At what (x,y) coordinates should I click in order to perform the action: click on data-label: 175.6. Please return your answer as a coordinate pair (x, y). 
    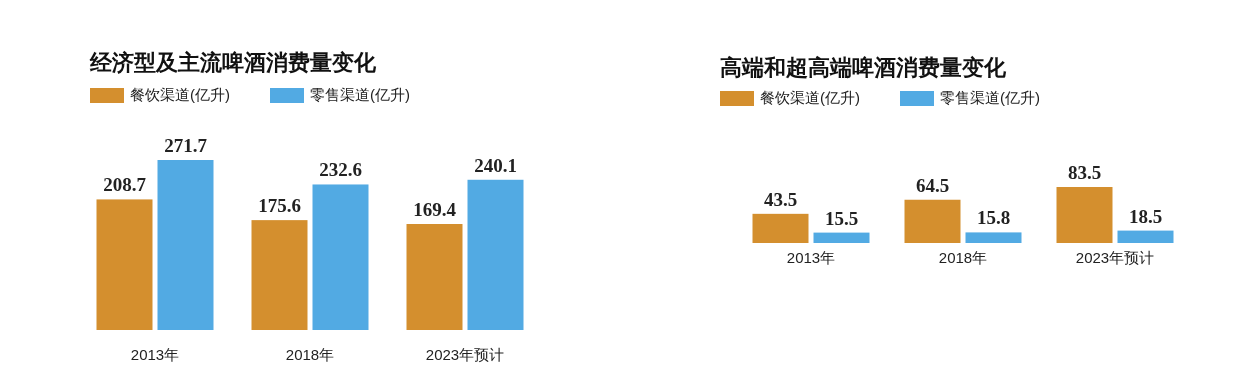
    Looking at the image, I should click on (279, 206).